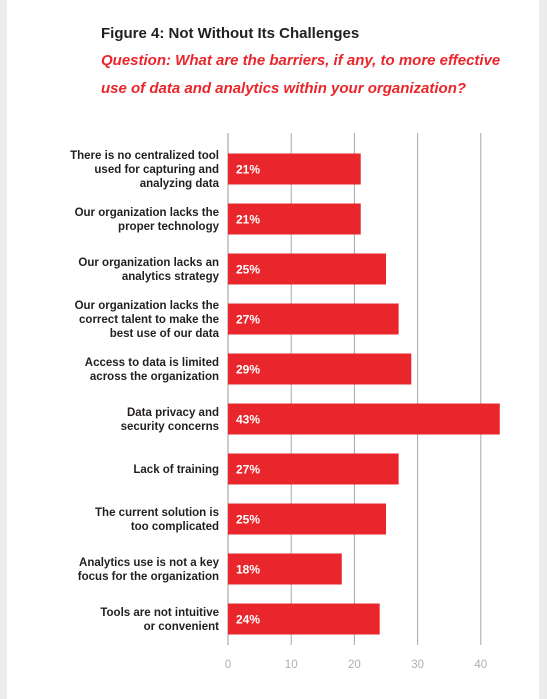 This screenshot has height=699, width=547. I want to click on x-tick-label: 40, so click(480, 665).